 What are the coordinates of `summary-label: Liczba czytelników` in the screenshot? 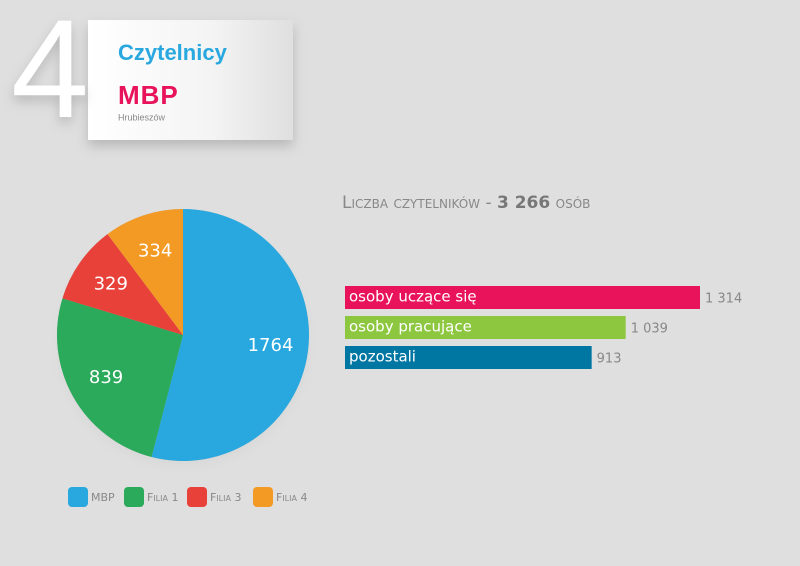 It's located at (411, 203).